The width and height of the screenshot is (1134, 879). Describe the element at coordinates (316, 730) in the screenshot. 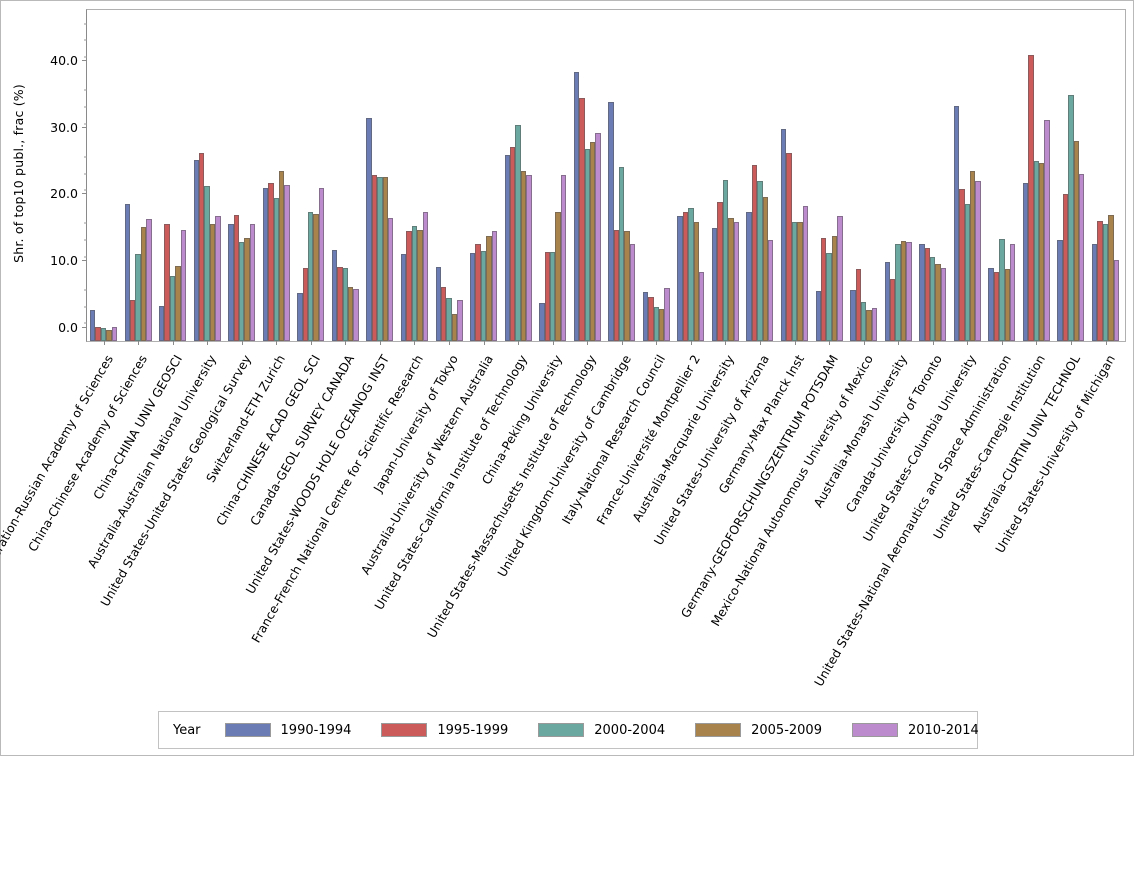

I see `legend-label: 1990-1994` at that location.